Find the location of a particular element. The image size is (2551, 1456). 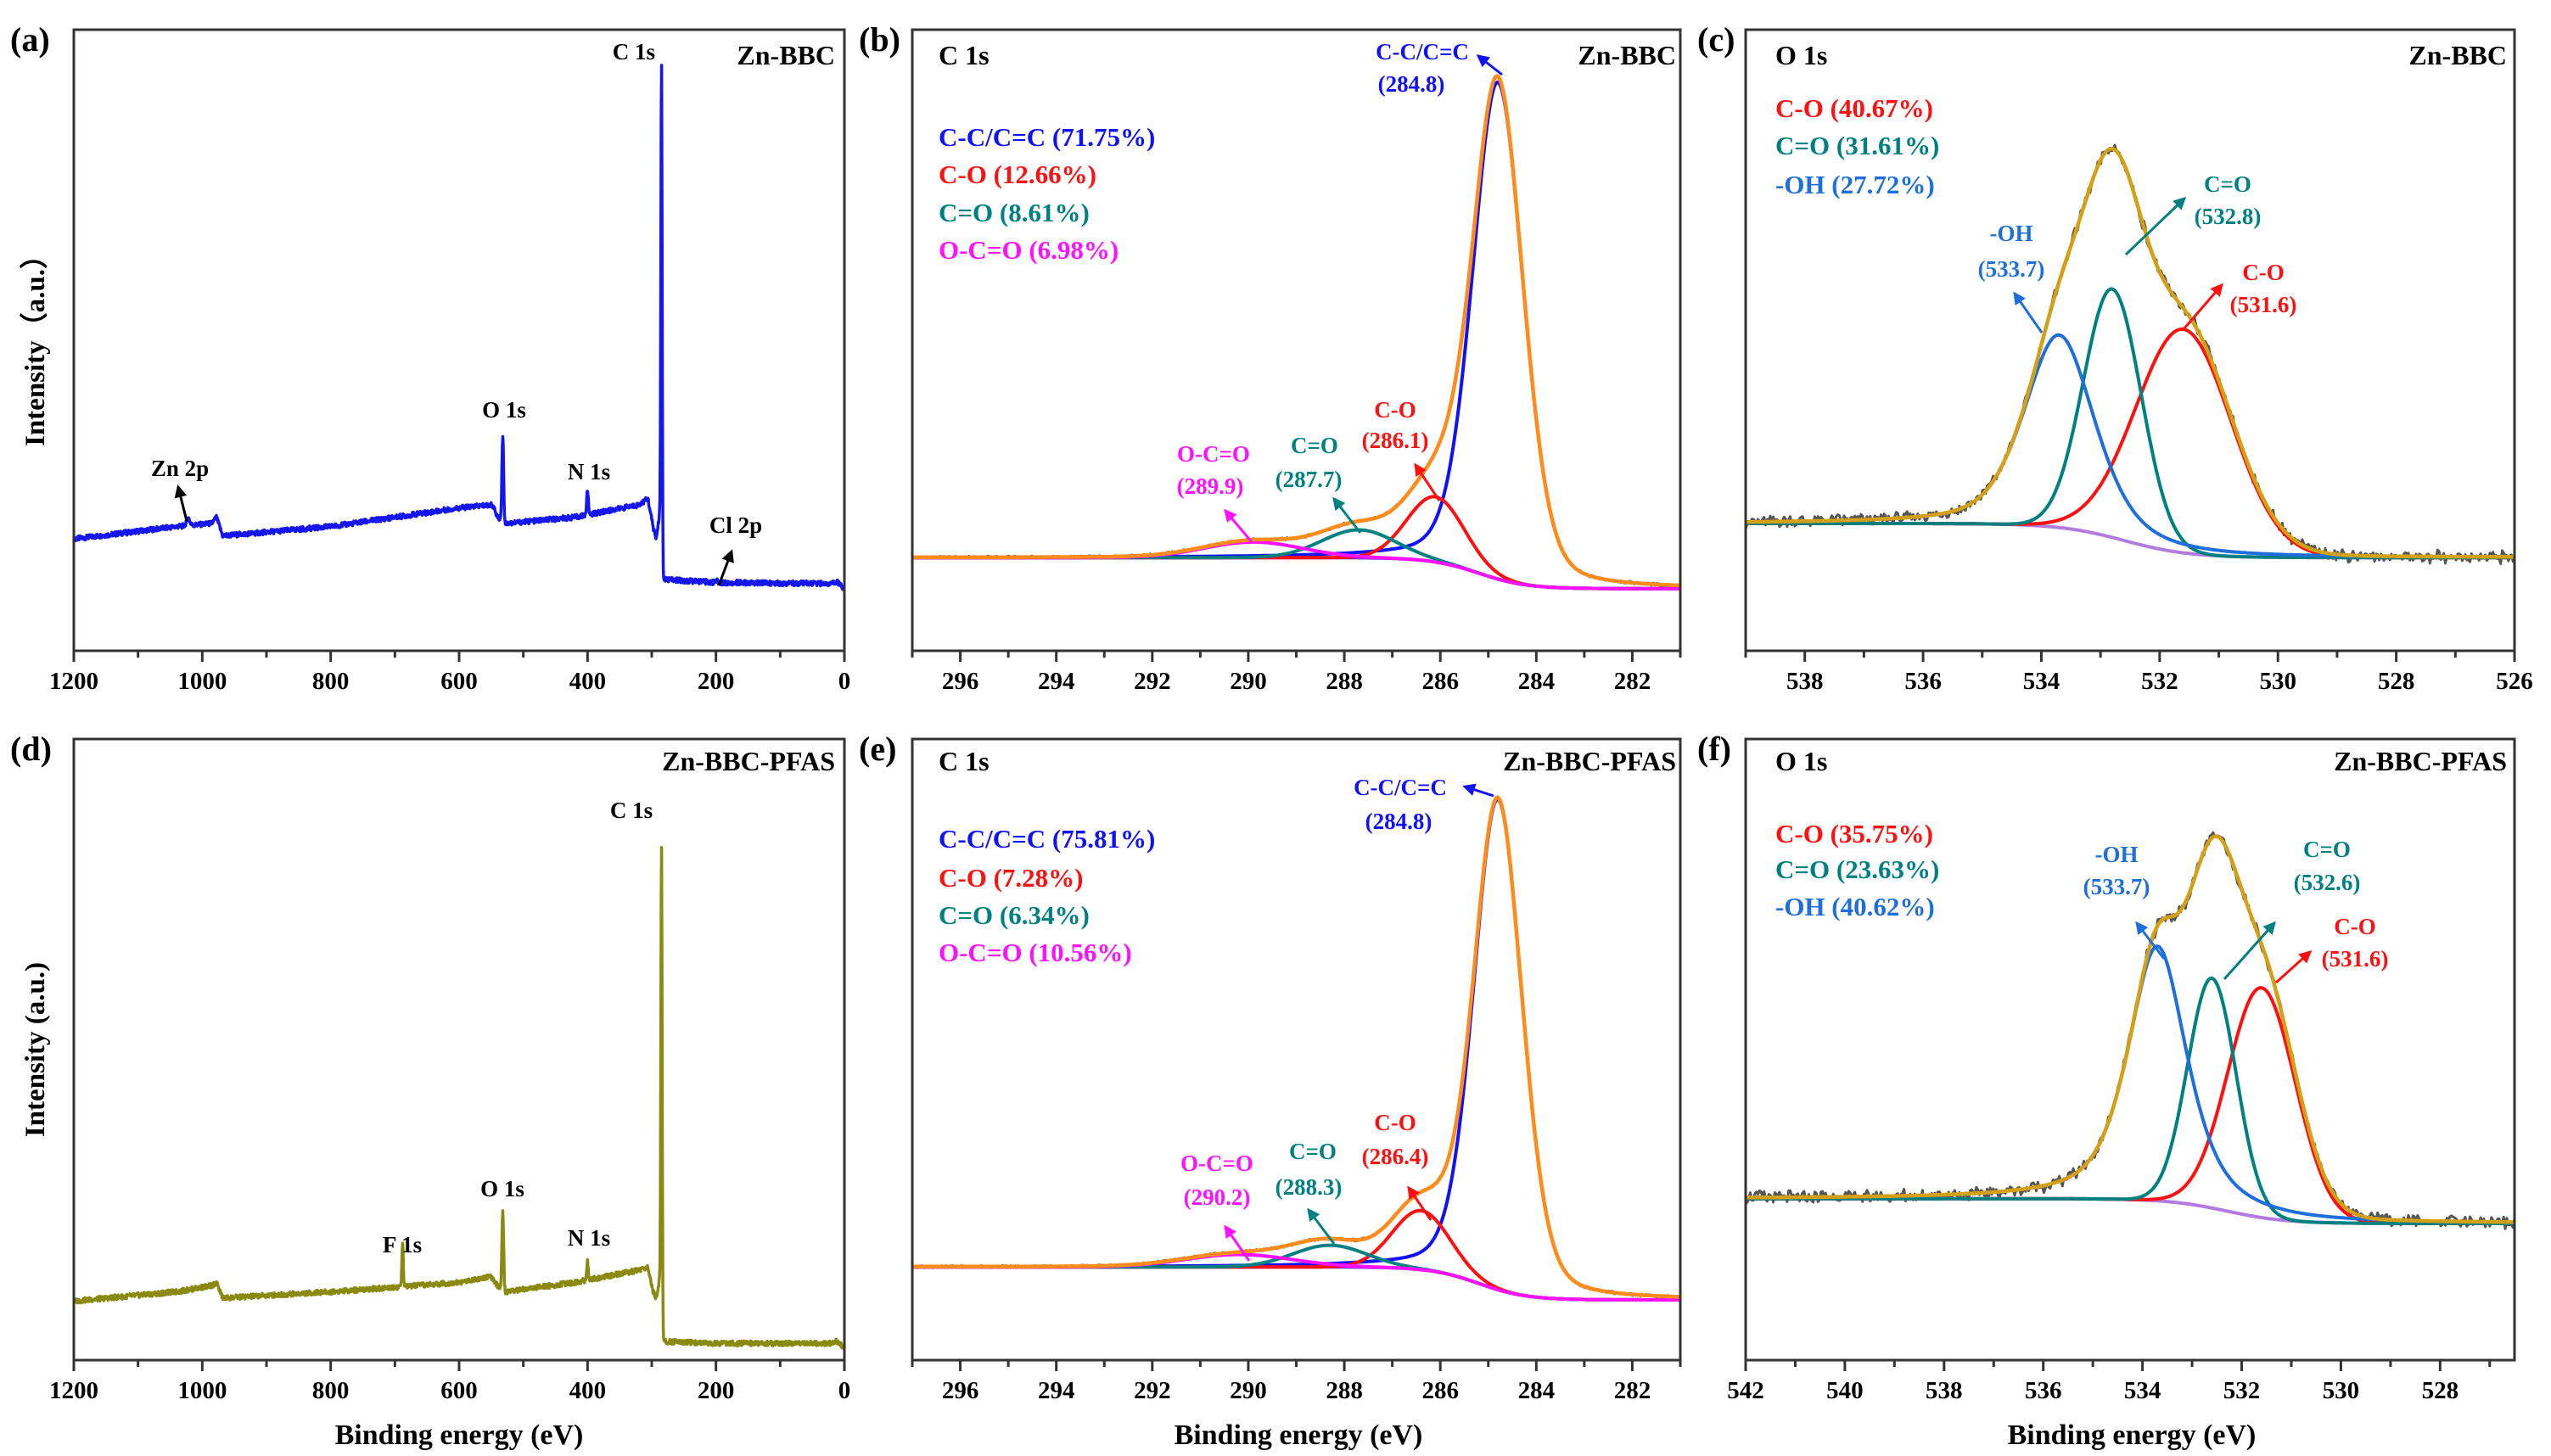

legend-c-double-o: C=O (8.61%) is located at coordinates (1014, 213).